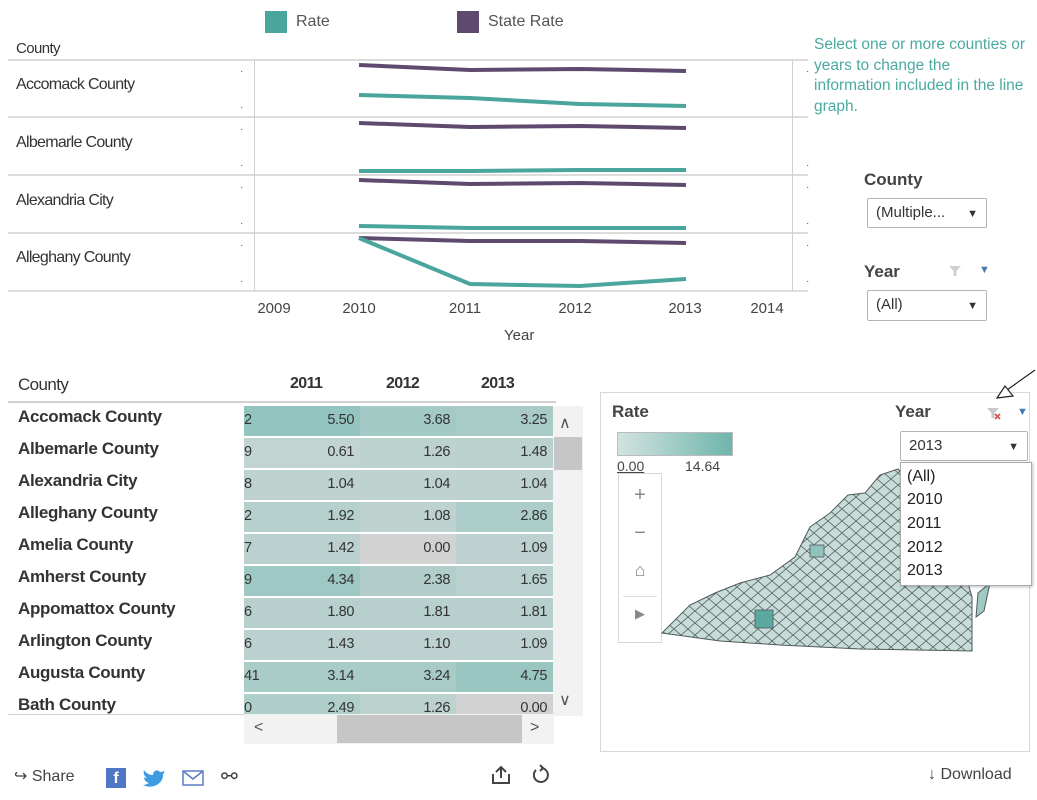 The width and height of the screenshot is (1037, 800). I want to click on table-cell: 1.65, so click(504, 581).